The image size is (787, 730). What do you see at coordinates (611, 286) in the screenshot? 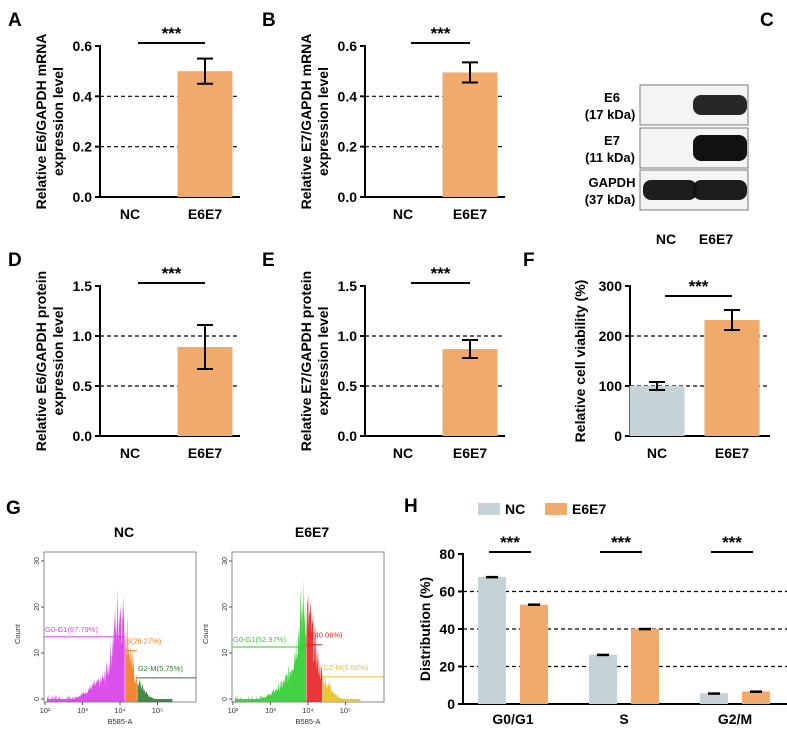
I see `y-tick-label: 300` at bounding box center [611, 286].